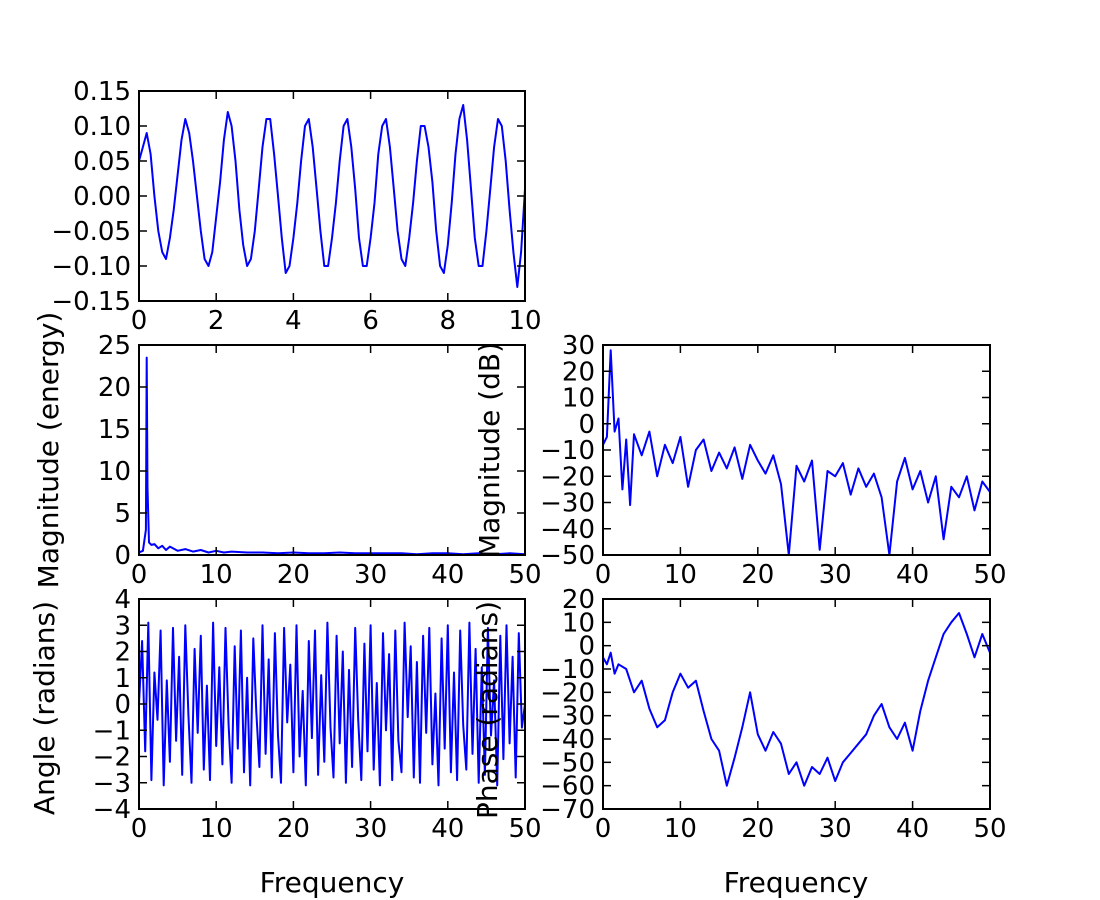  What do you see at coordinates (91, 302) in the screenshot?
I see `signal-ytick-label: −0.15` at bounding box center [91, 302].